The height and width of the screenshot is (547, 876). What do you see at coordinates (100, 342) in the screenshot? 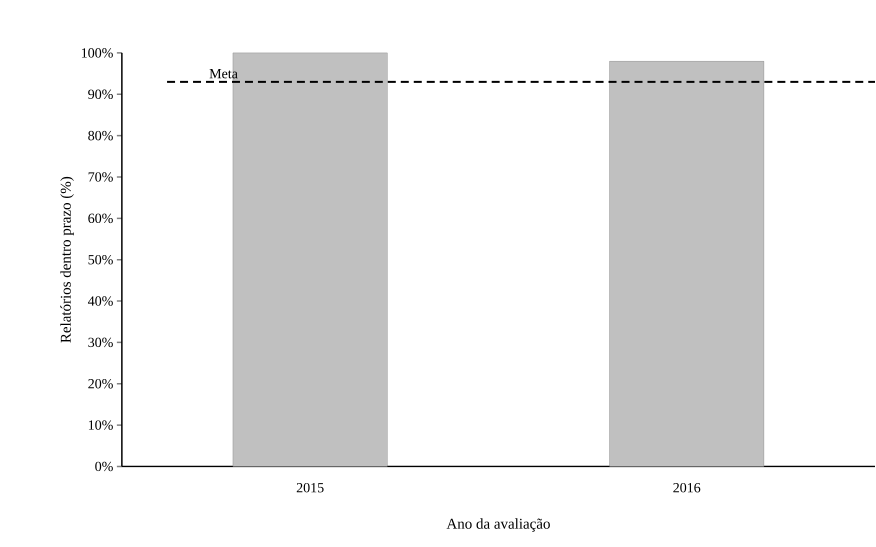
I see `y-tick-label: 30%` at bounding box center [100, 342].